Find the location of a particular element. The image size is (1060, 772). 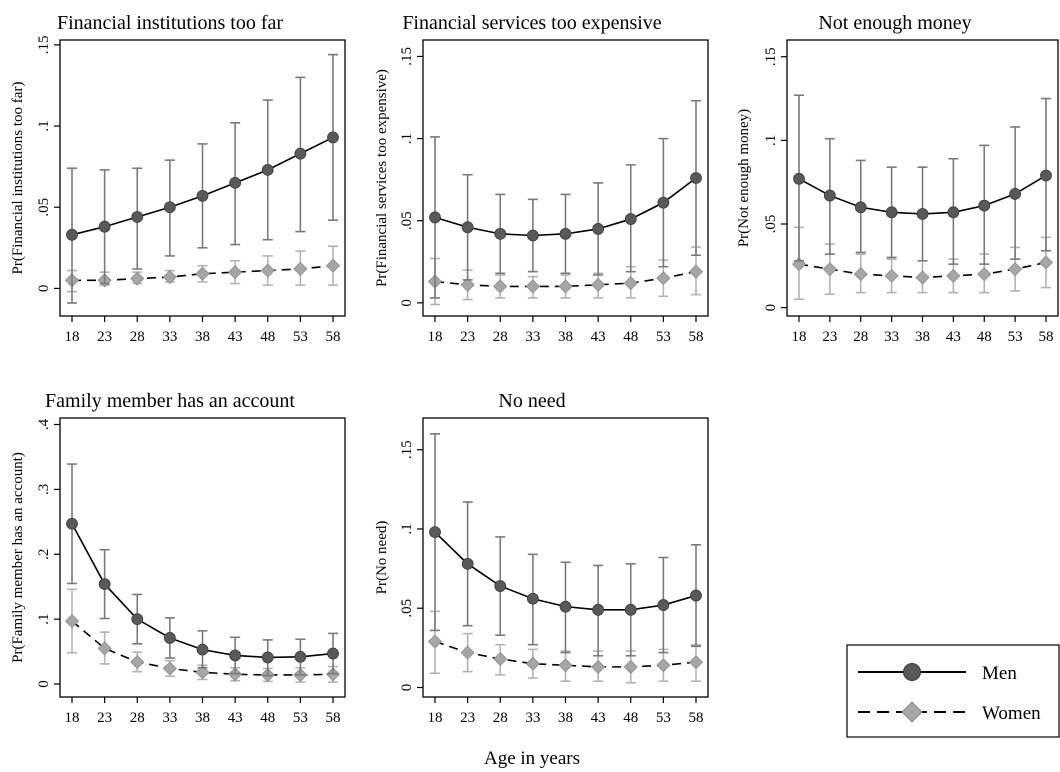

panel-title: No need is located at coordinates (531, 401).